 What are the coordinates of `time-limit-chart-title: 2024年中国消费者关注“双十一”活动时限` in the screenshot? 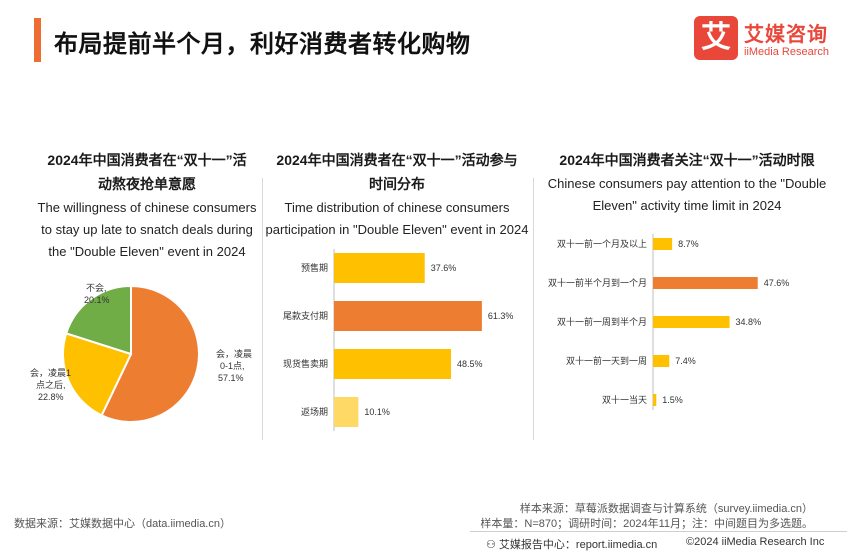 It's located at (687, 160).